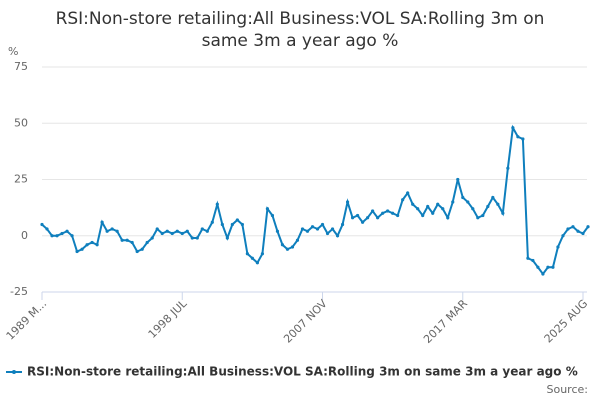  Describe the element at coordinates (21, 122) in the screenshot. I see `y-tick-label: 50` at that location.